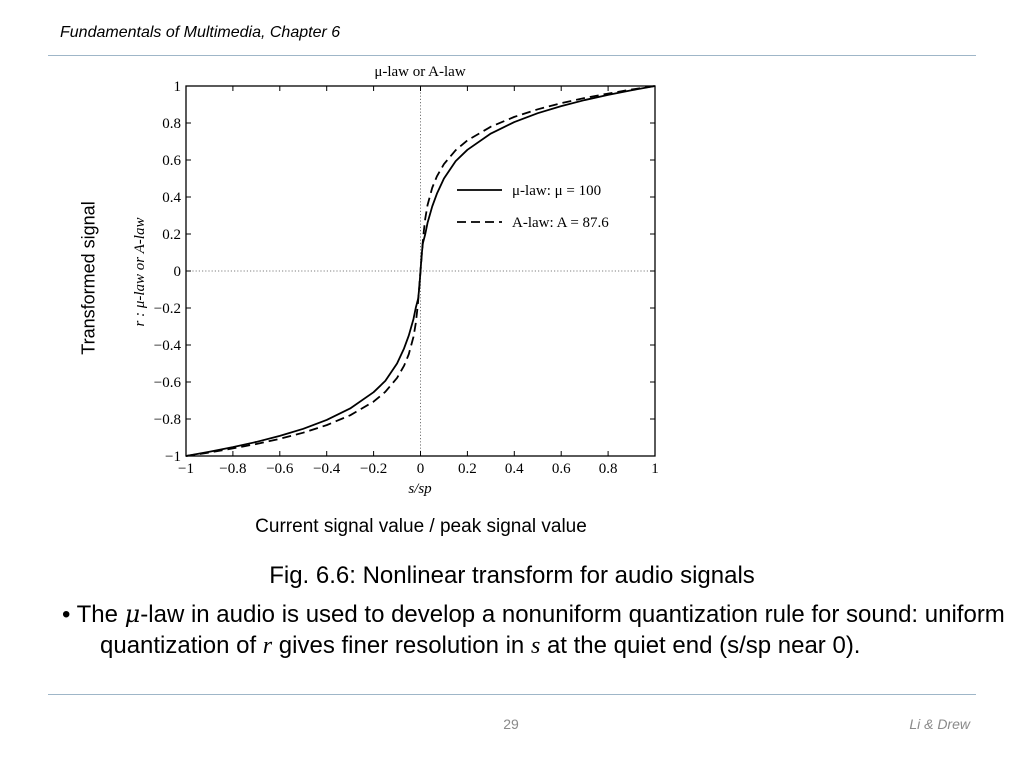 The height and width of the screenshot is (768, 1024). What do you see at coordinates (420, 489) in the screenshot?
I see `x-axis-label: s/sp` at bounding box center [420, 489].